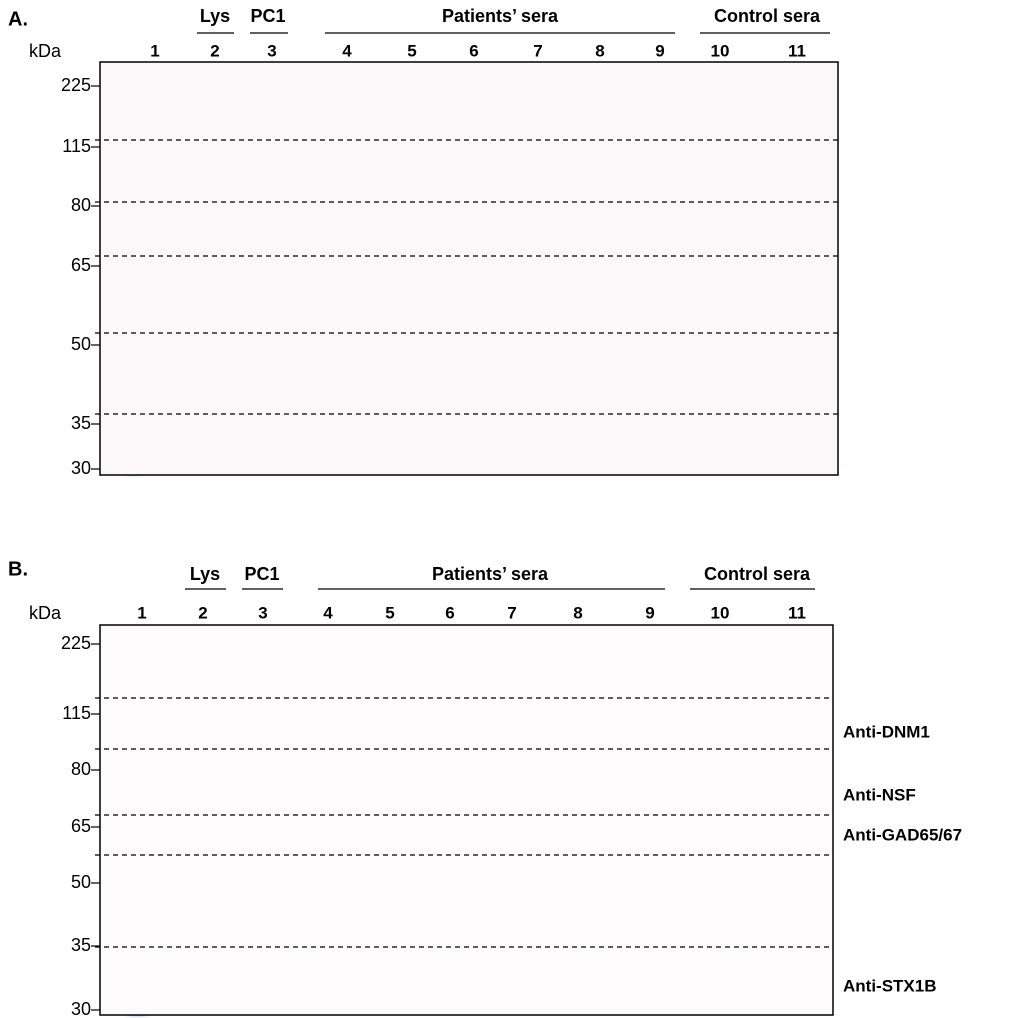 The image size is (1011, 1018). I want to click on panel-label: A., so click(18, 19).